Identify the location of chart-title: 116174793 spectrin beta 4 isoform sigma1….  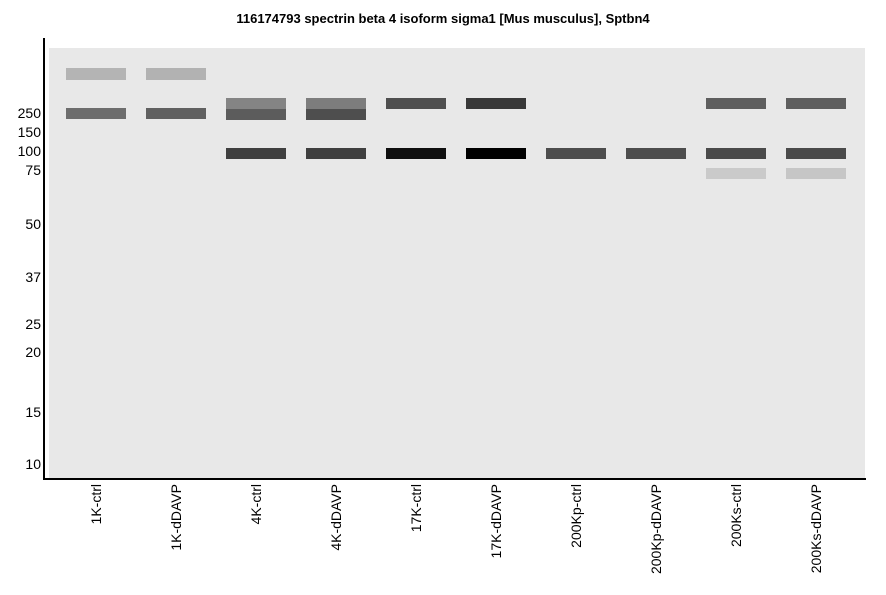
(443, 18).